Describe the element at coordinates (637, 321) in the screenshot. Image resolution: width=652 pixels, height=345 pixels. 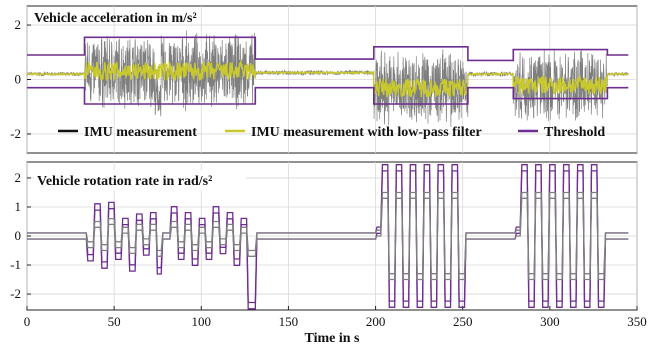
I see `x-tick-label: 350` at that location.